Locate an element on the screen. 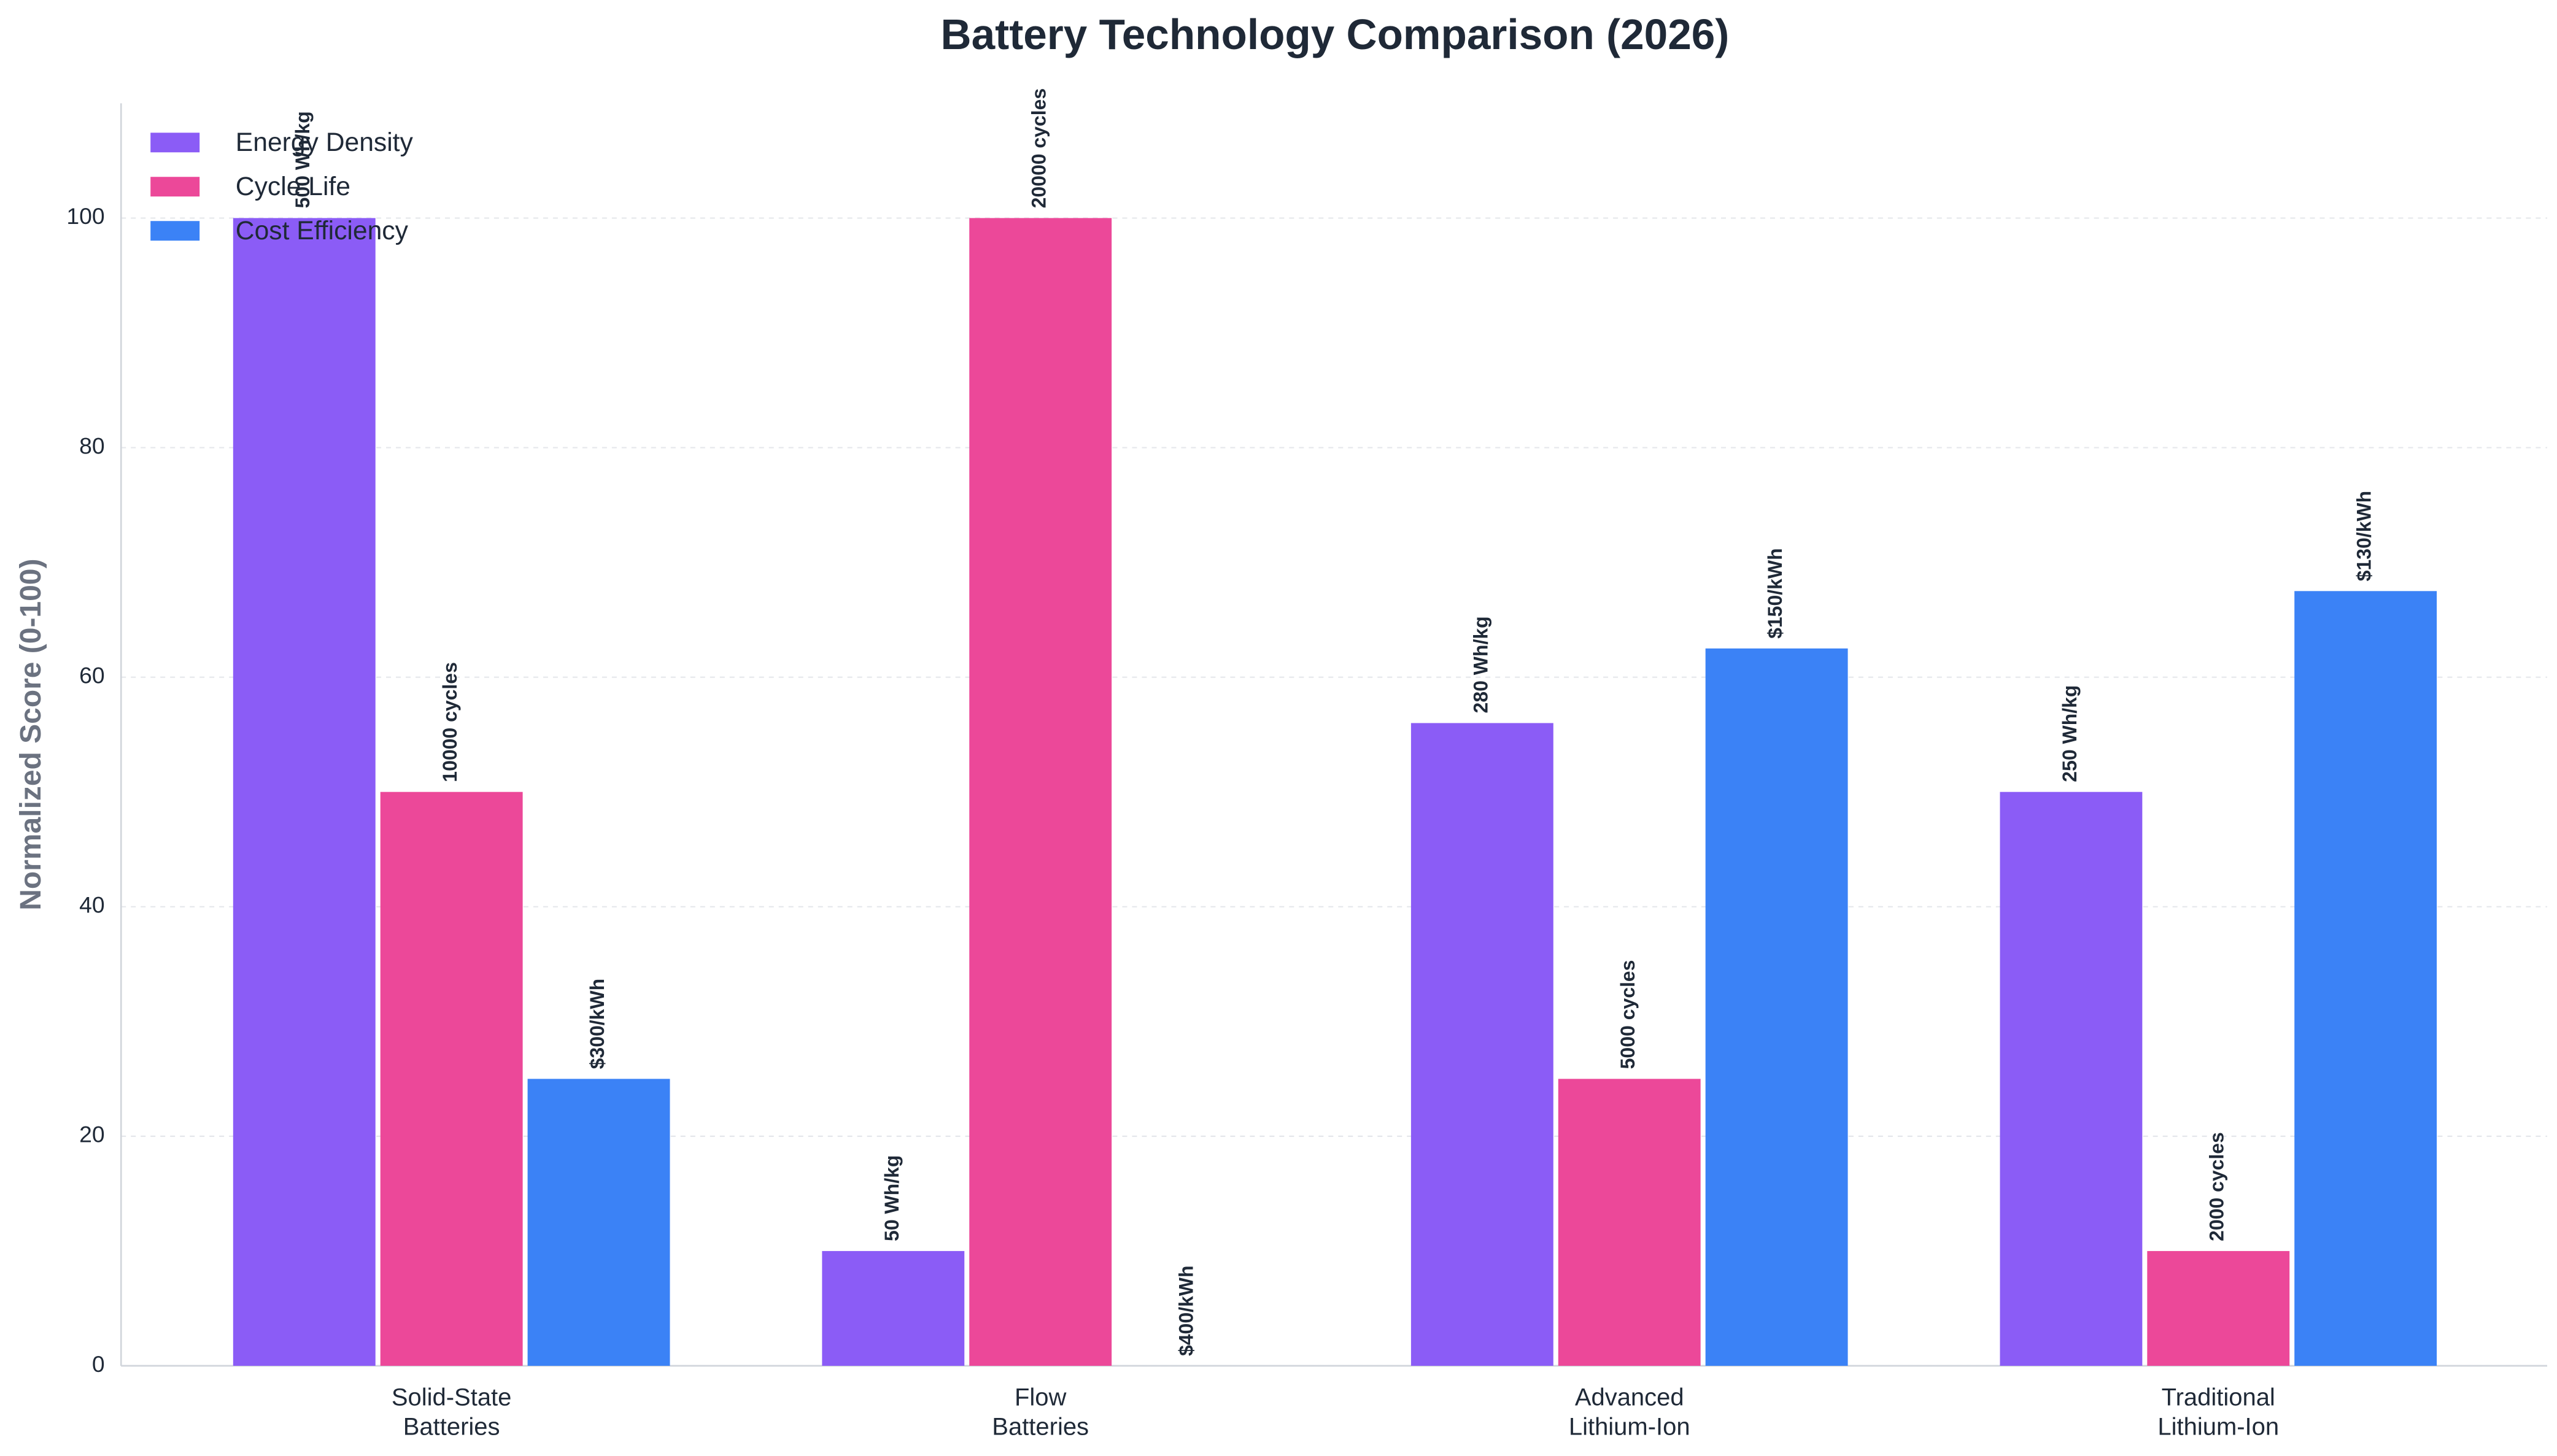  y-axis-label: Normalized Score (0-100) is located at coordinates (31, 735).